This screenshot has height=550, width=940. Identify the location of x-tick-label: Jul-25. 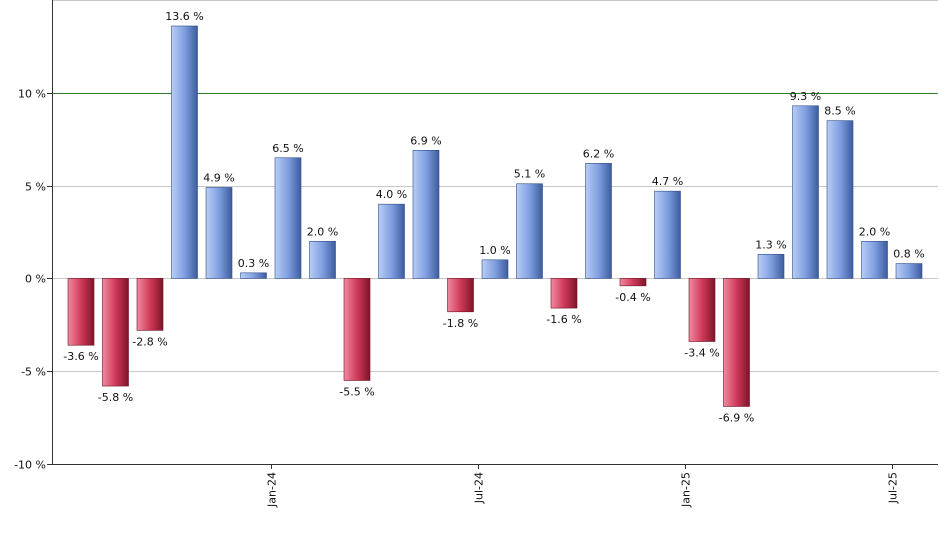
(893, 488).